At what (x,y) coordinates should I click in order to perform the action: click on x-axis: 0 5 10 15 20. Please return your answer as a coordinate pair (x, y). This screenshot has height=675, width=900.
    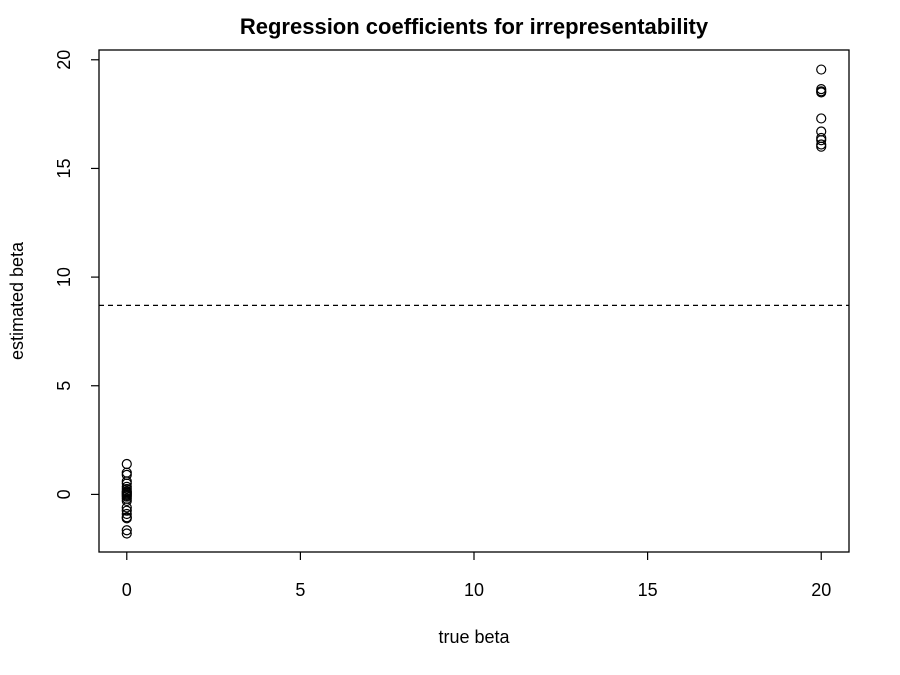
    Looking at the image, I should click on (476, 576).